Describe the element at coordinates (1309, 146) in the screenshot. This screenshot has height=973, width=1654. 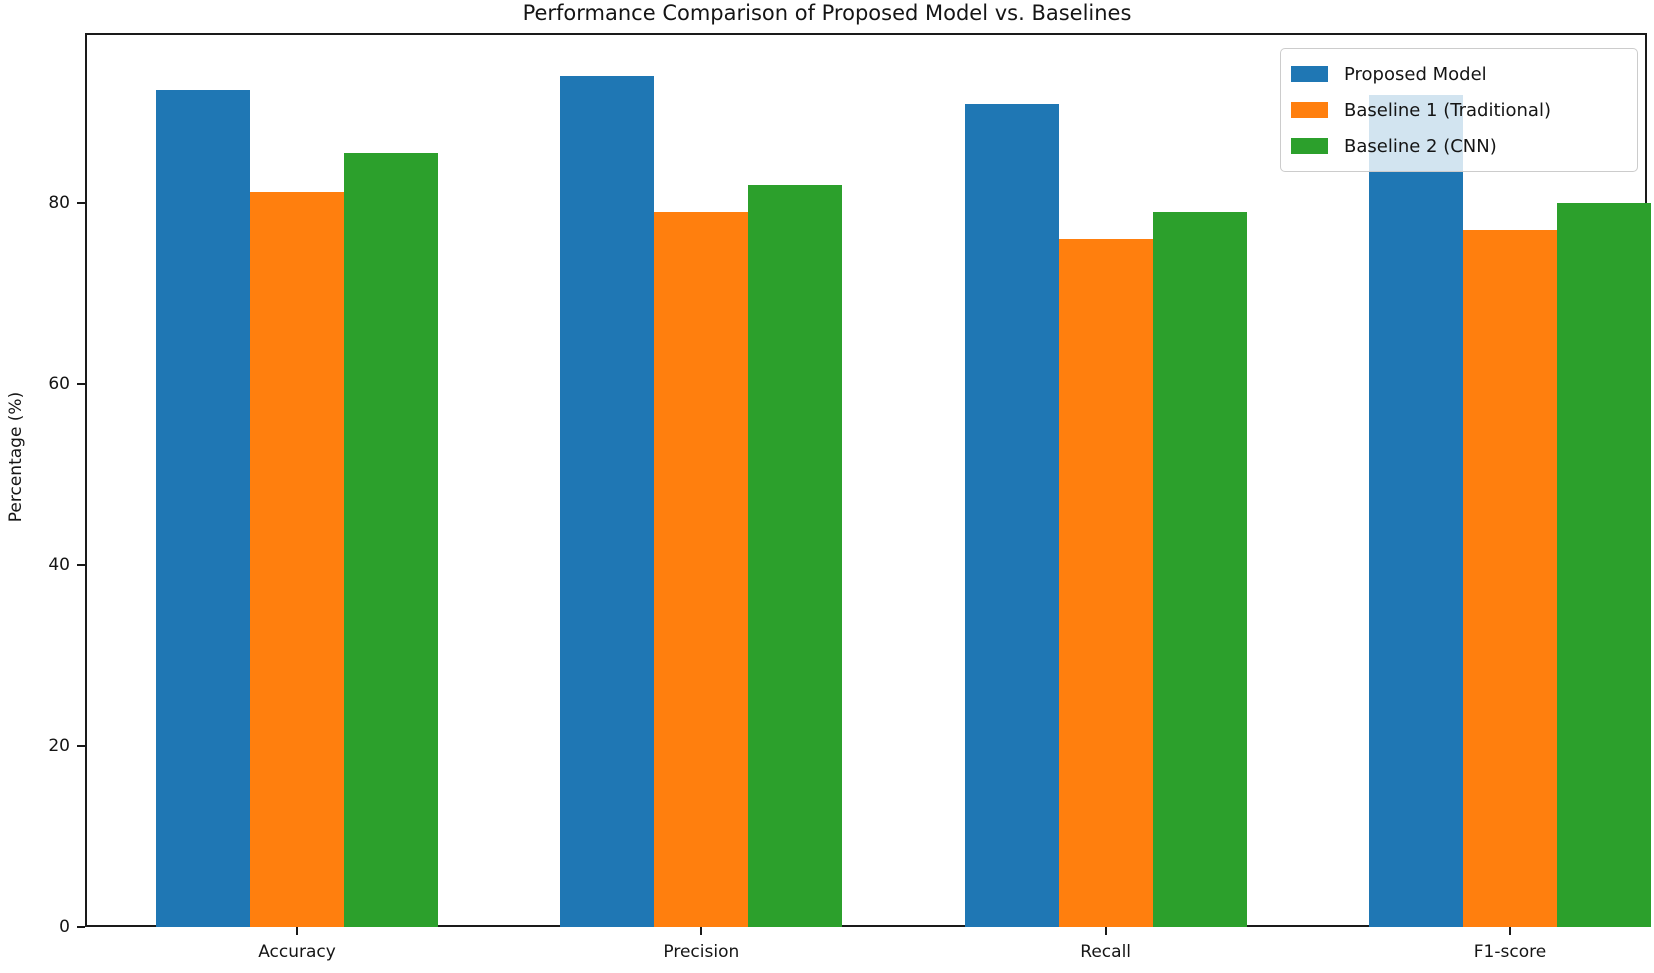
I see `legend-swatch-baseline-2-cnn` at that location.